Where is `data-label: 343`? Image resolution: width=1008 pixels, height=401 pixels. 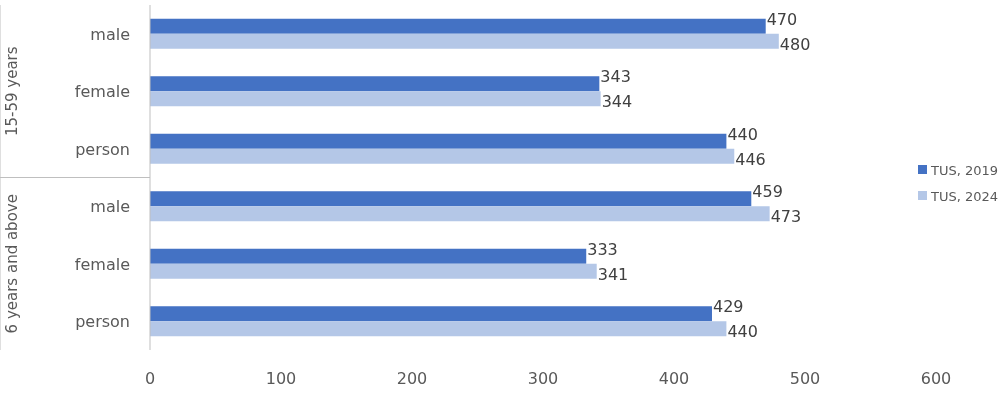 data-label: 343 is located at coordinates (615, 77).